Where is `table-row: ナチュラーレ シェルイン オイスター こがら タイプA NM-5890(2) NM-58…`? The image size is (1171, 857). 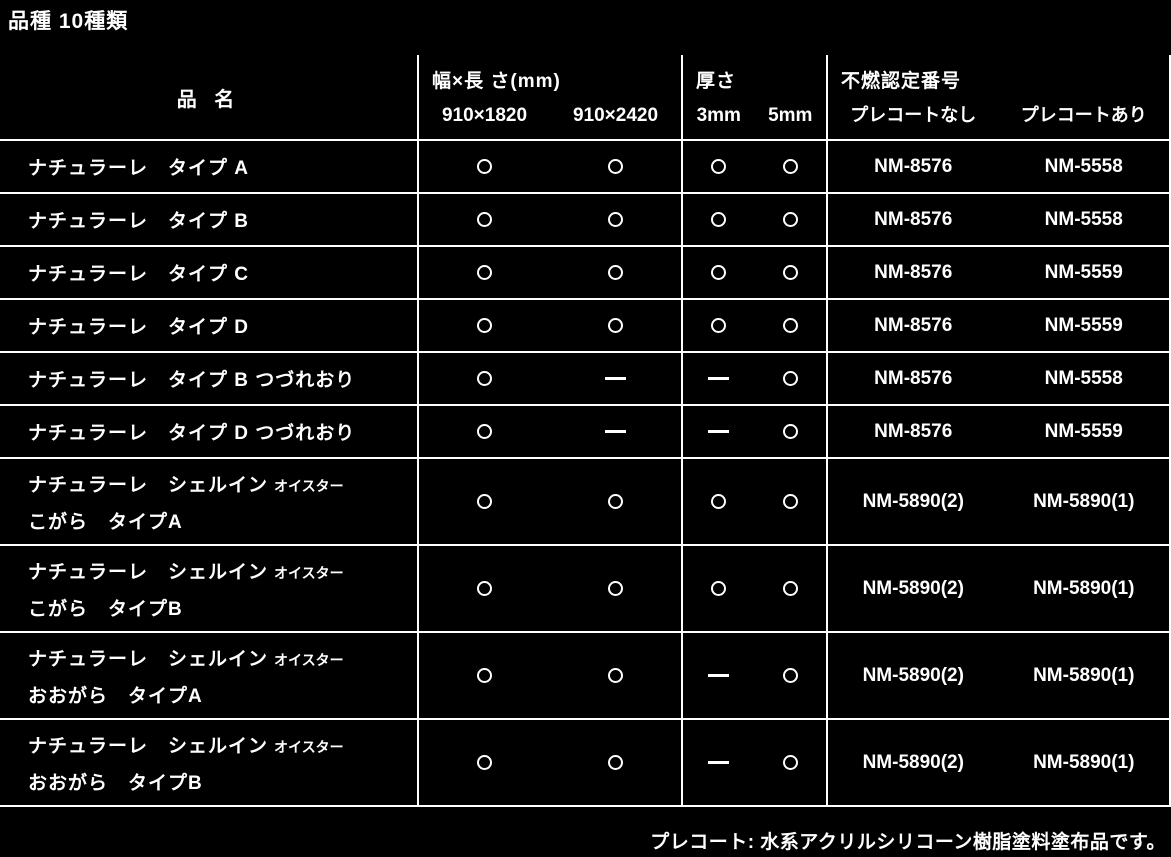
table-row: ナチュラーレ シェルイン オイスター こがら タイプA NM-5890(2) NM-58… is located at coordinates (584, 500).